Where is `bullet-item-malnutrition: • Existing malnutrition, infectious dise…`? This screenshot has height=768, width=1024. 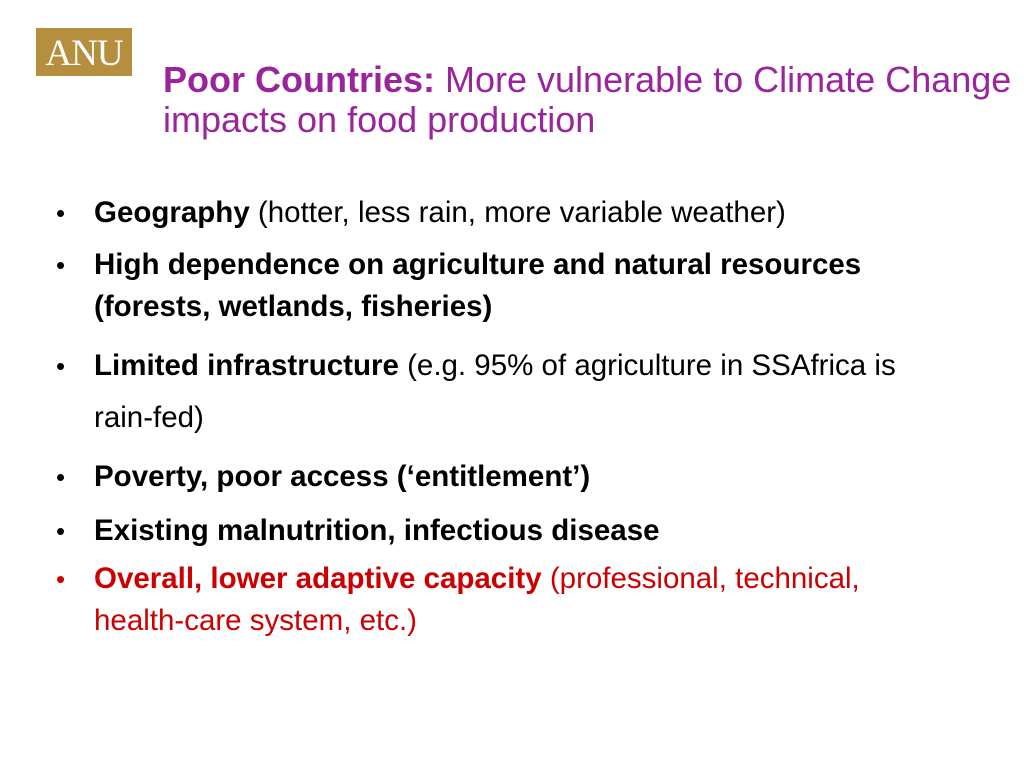 bullet-item-malnutrition: • Existing malnutrition, infectious dise… is located at coordinates (506, 531).